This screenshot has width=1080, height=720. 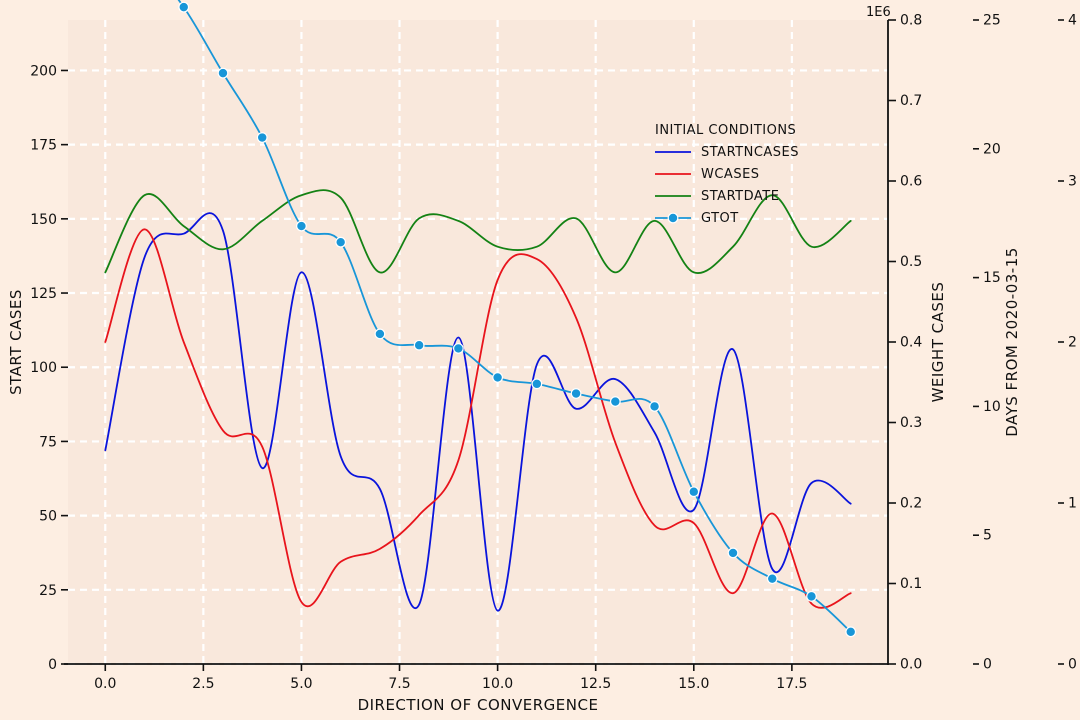 I want to click on legend-marker-gtot, so click(x=673, y=218).